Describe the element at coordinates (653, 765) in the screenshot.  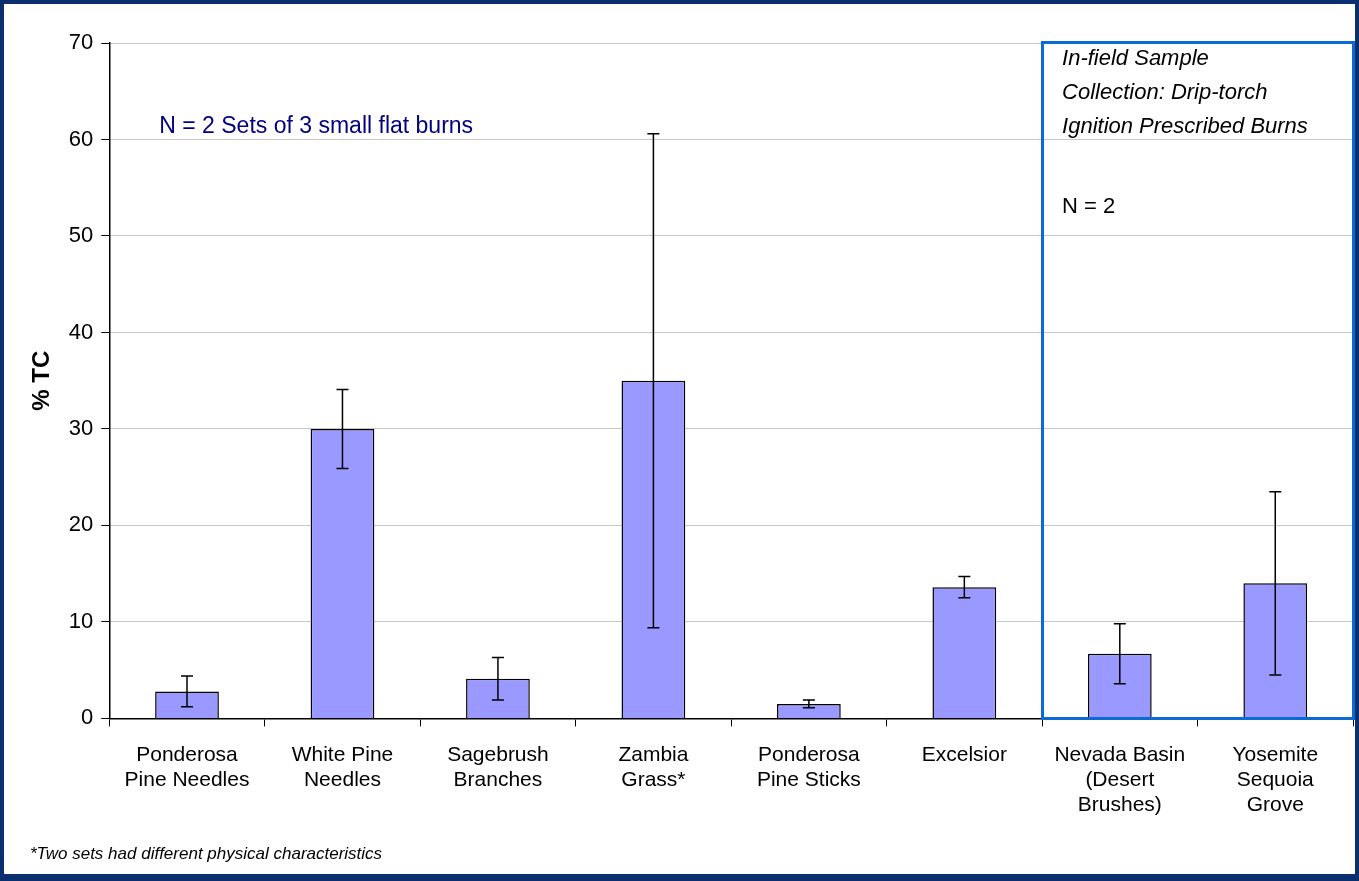
I see `x-tick-label: Zambia Grass*` at that location.